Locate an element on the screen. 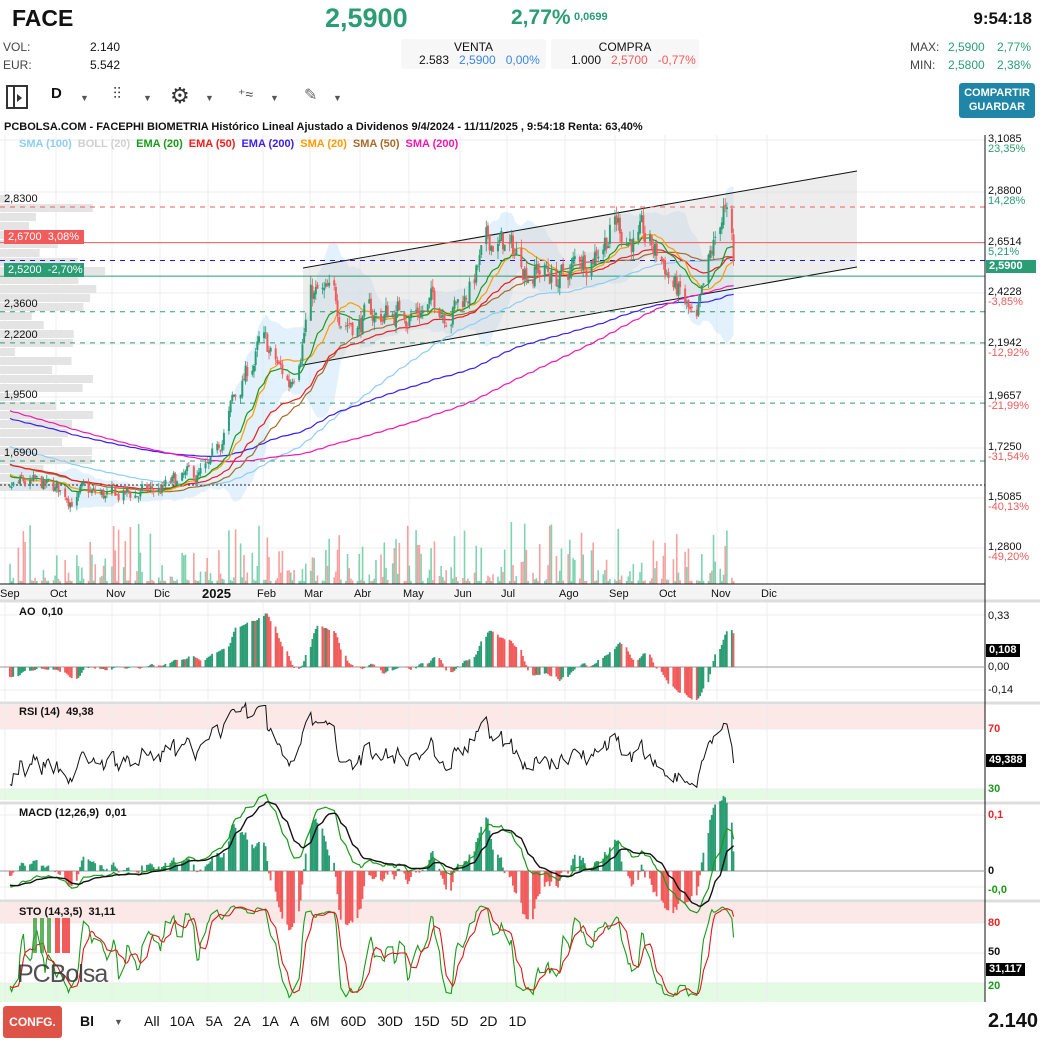 The height and width of the screenshot is (1043, 1050). legend-item: SMA (100) is located at coordinates (45, 144).